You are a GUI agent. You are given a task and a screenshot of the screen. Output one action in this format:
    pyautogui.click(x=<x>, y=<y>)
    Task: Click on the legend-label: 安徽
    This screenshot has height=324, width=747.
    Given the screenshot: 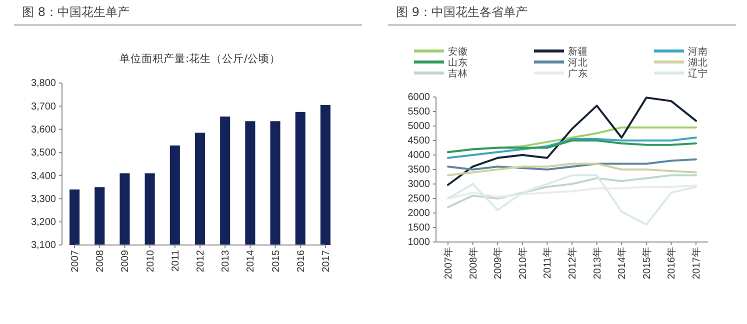 What is the action you would take?
    pyautogui.click(x=458, y=51)
    